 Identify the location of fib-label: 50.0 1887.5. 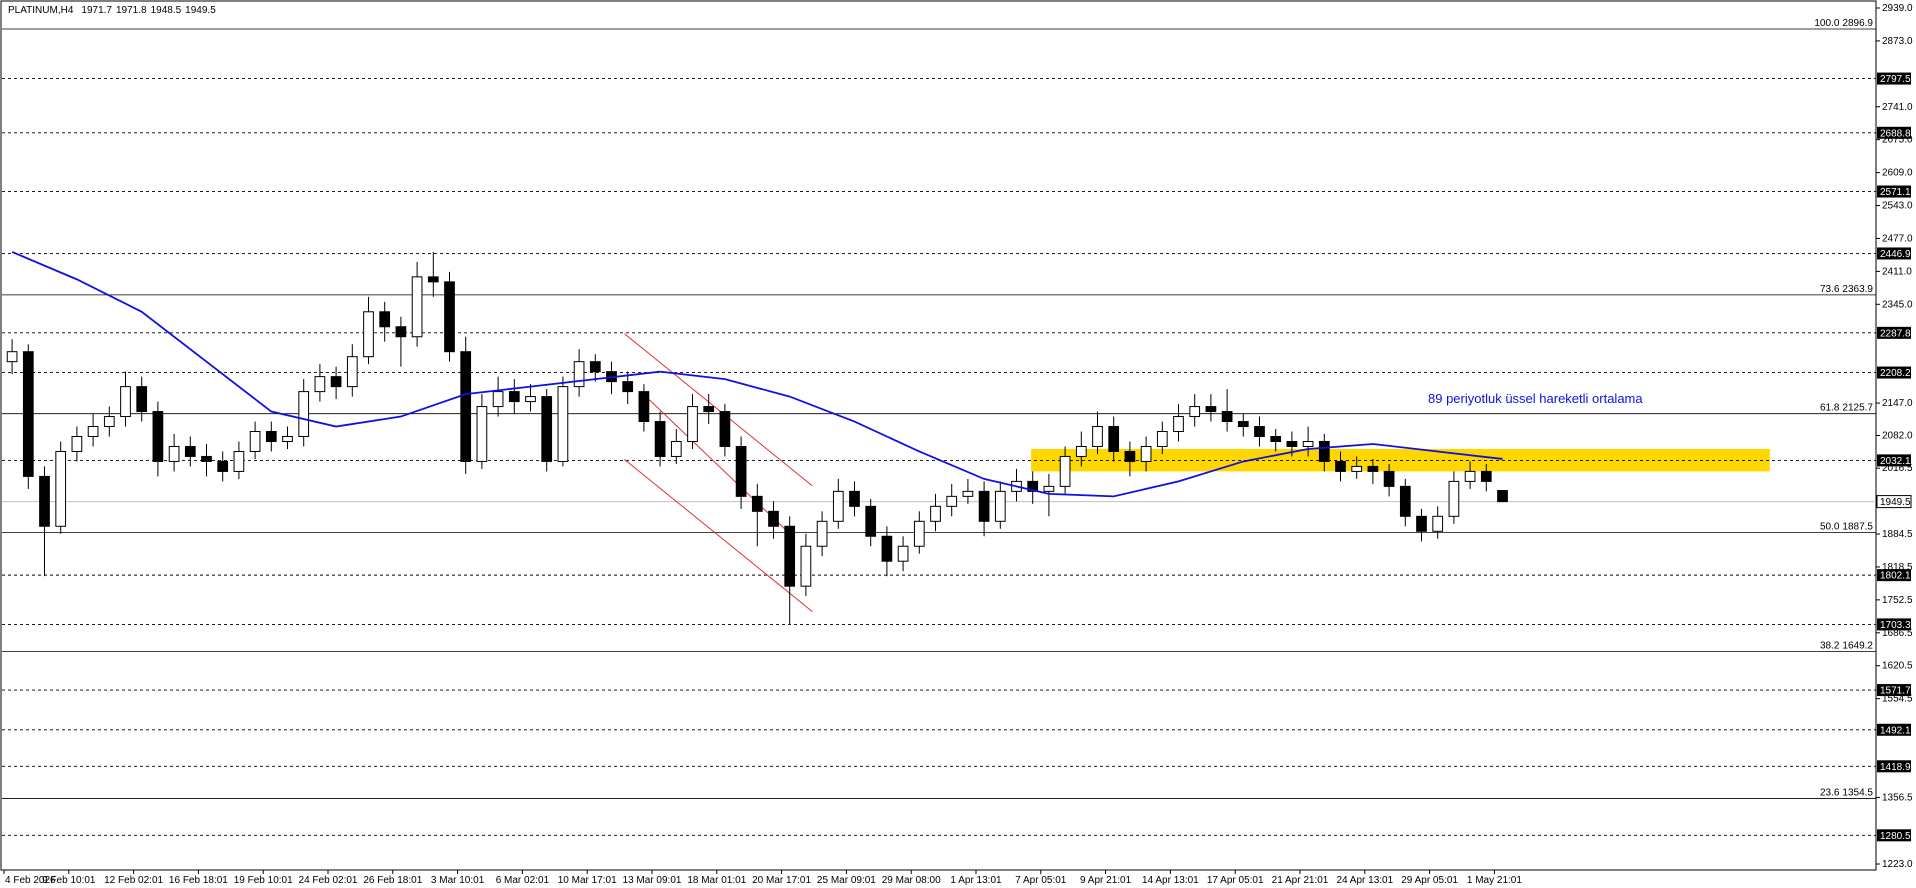
(1846, 527).